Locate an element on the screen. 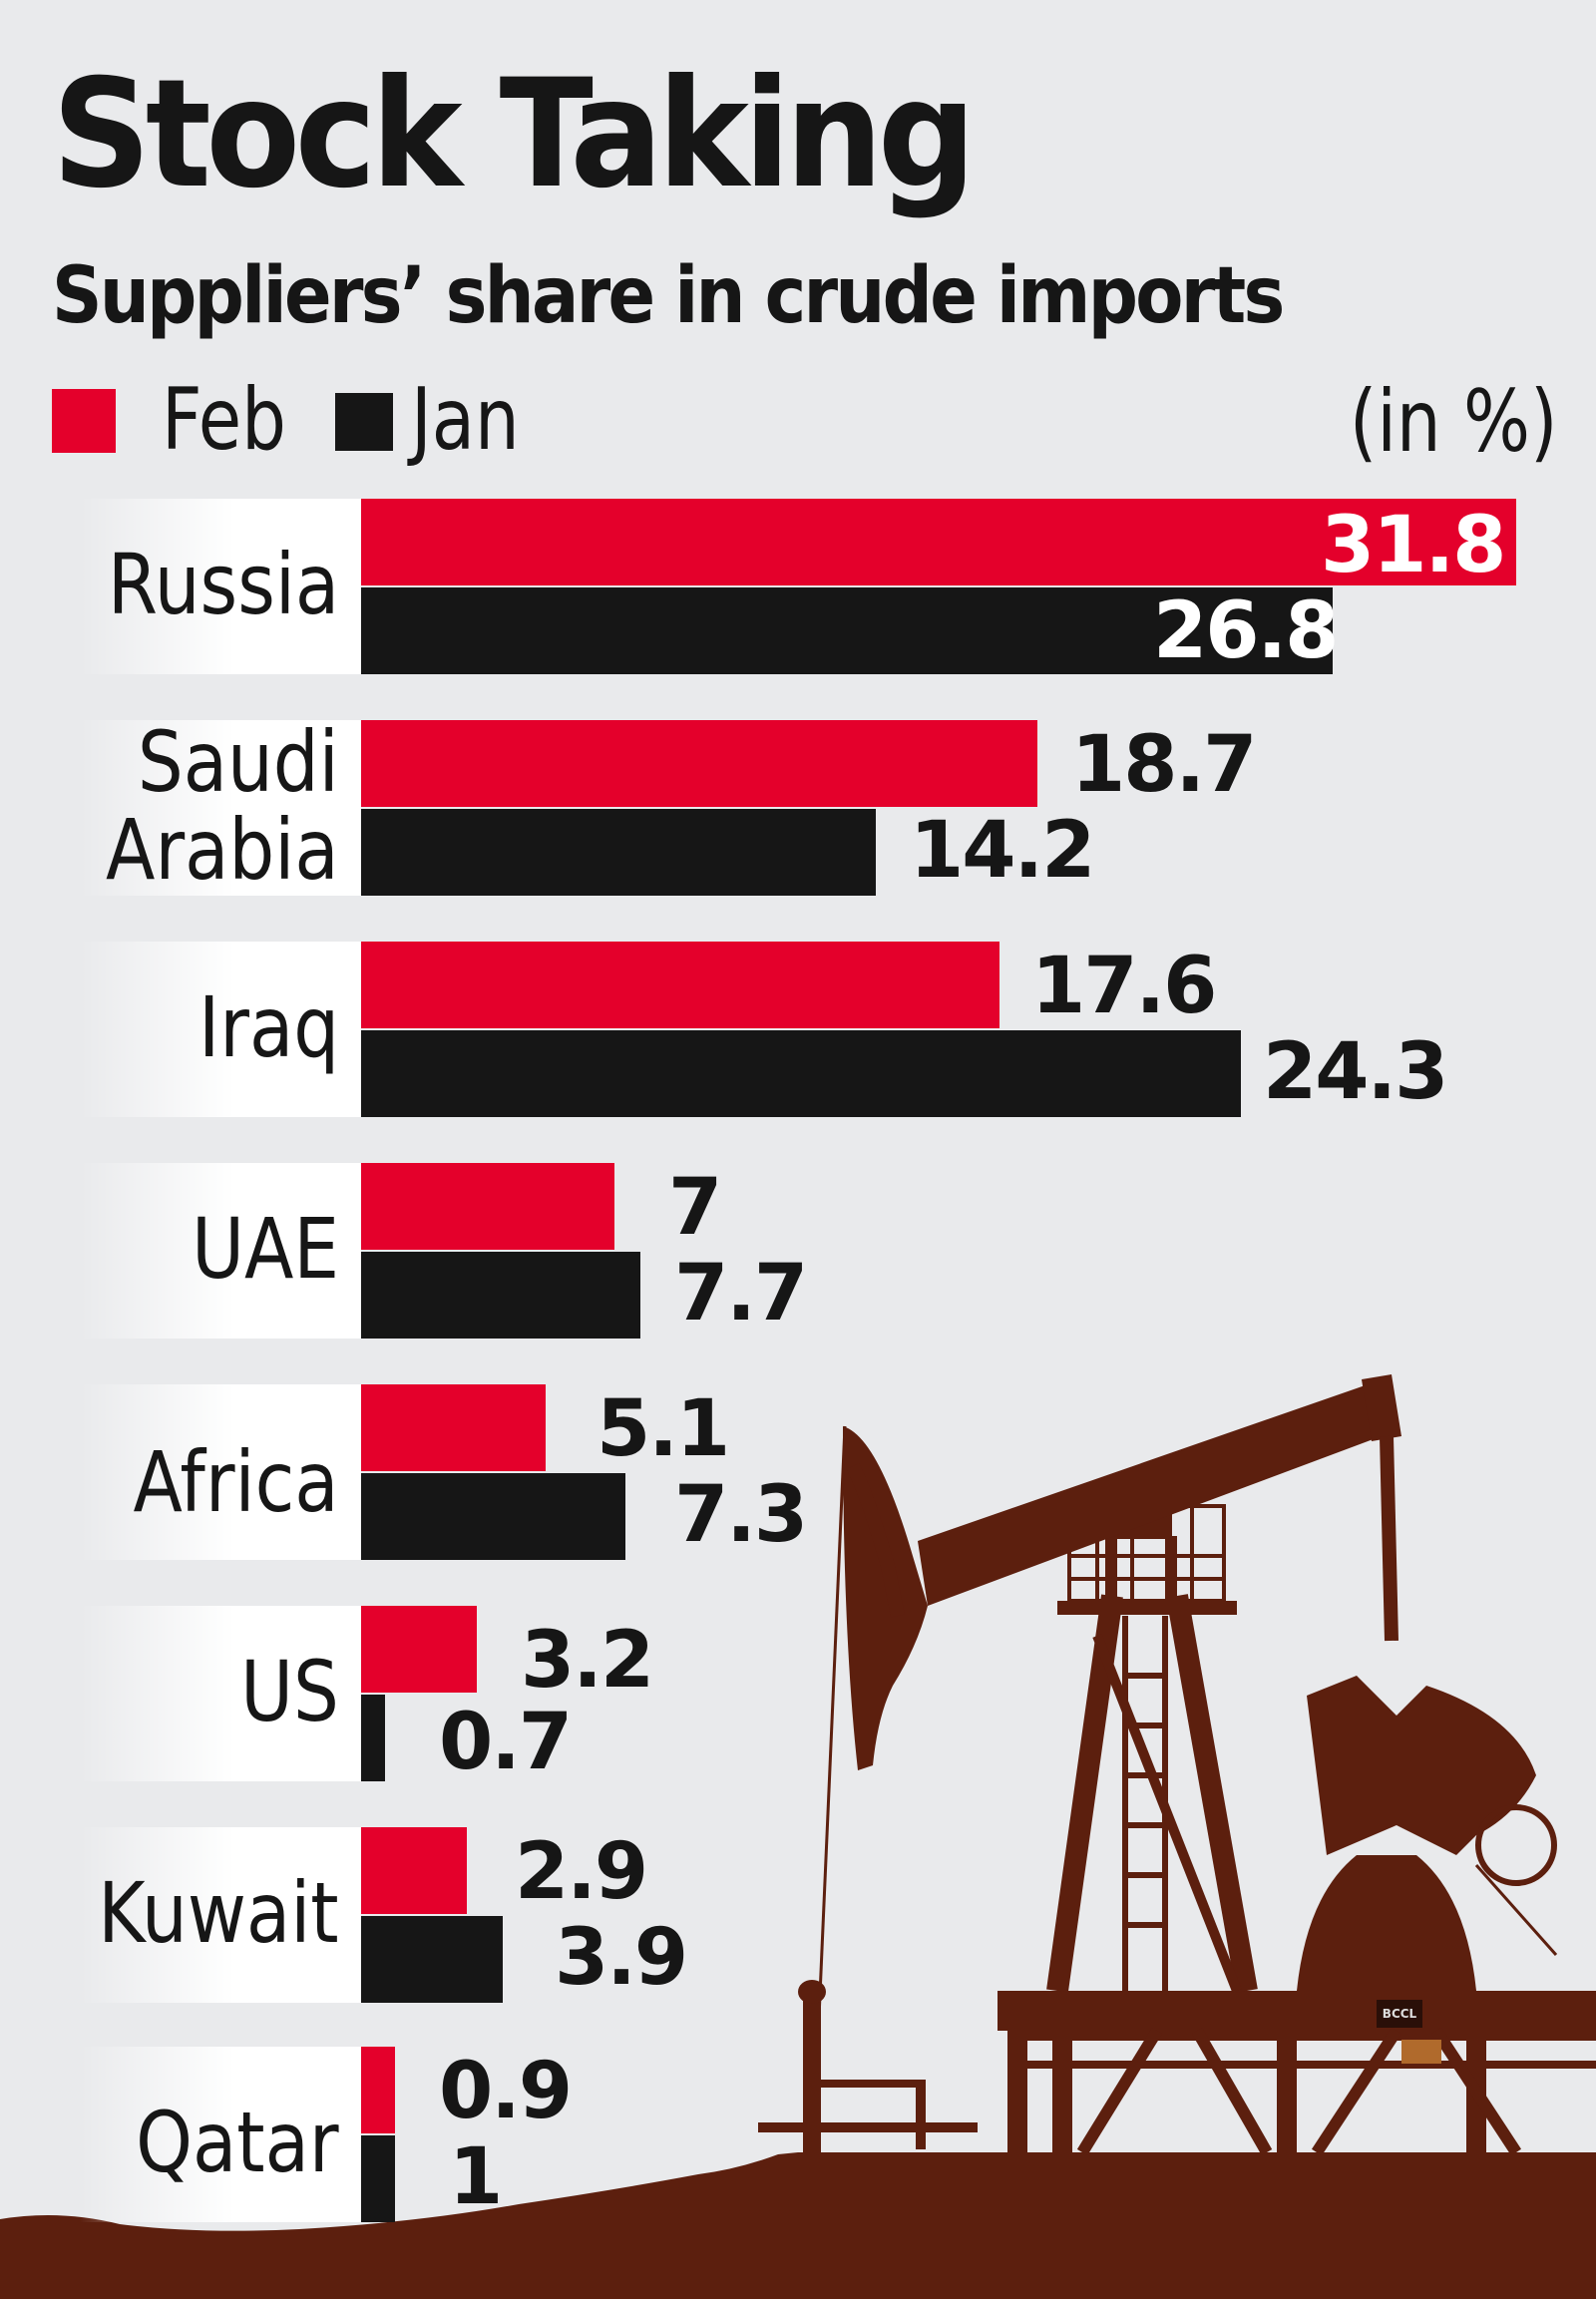  value-label-jan: 1 is located at coordinates (476, 2177).